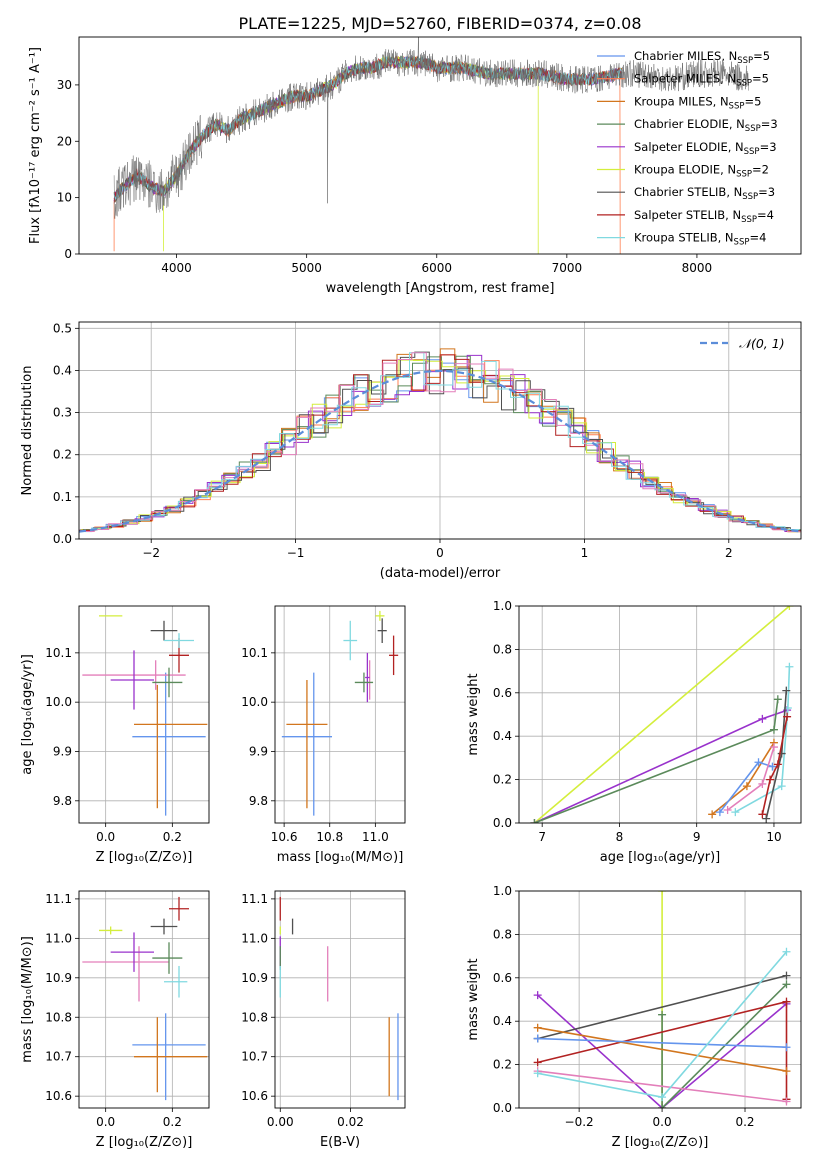  What do you see at coordinates (58, 1057) in the screenshot?
I see `y-tick-label: 10.7` at bounding box center [58, 1057].